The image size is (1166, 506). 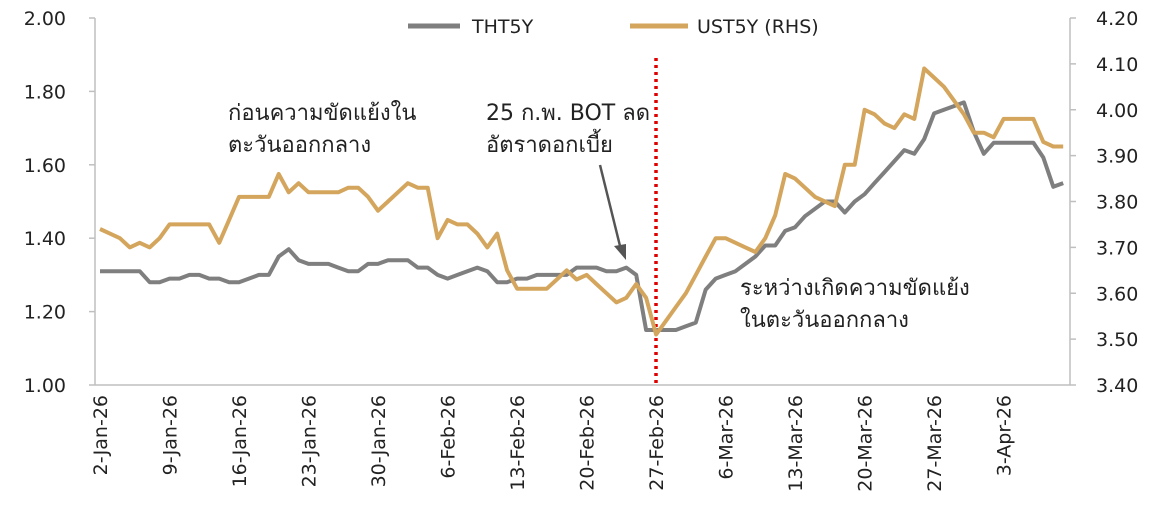 What do you see at coordinates (568, 113) in the screenshot?
I see `annotation: 25 ก.พ. BOT ลด` at bounding box center [568, 113].